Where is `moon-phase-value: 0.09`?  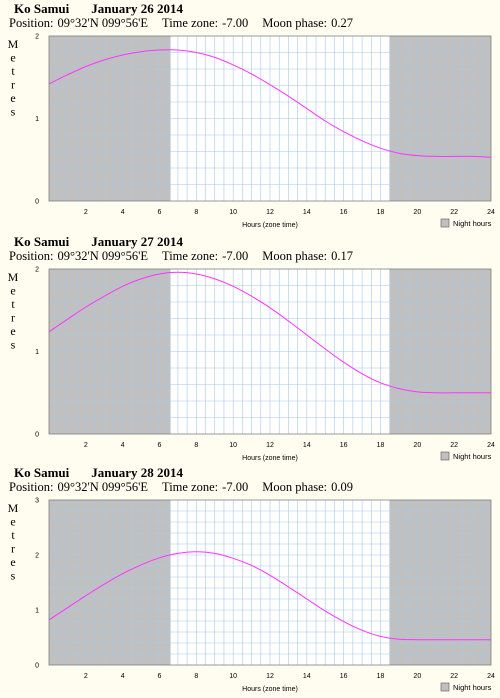
moon-phase-value: 0.09 is located at coordinates (342, 487).